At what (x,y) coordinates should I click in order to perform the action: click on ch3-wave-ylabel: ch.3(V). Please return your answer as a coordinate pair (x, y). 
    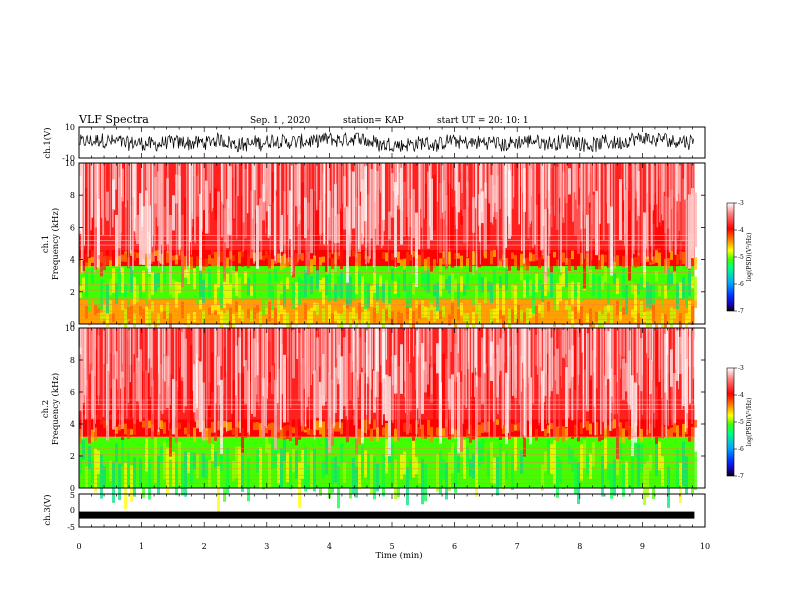
    Looking at the image, I should click on (47, 509).